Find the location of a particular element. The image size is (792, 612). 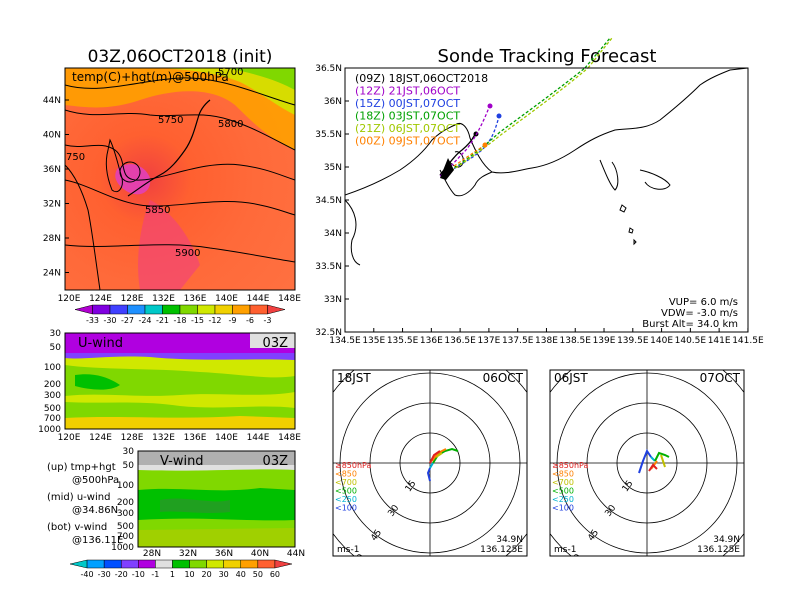

wind-colorbar-label: 1 is located at coordinates (172, 574).